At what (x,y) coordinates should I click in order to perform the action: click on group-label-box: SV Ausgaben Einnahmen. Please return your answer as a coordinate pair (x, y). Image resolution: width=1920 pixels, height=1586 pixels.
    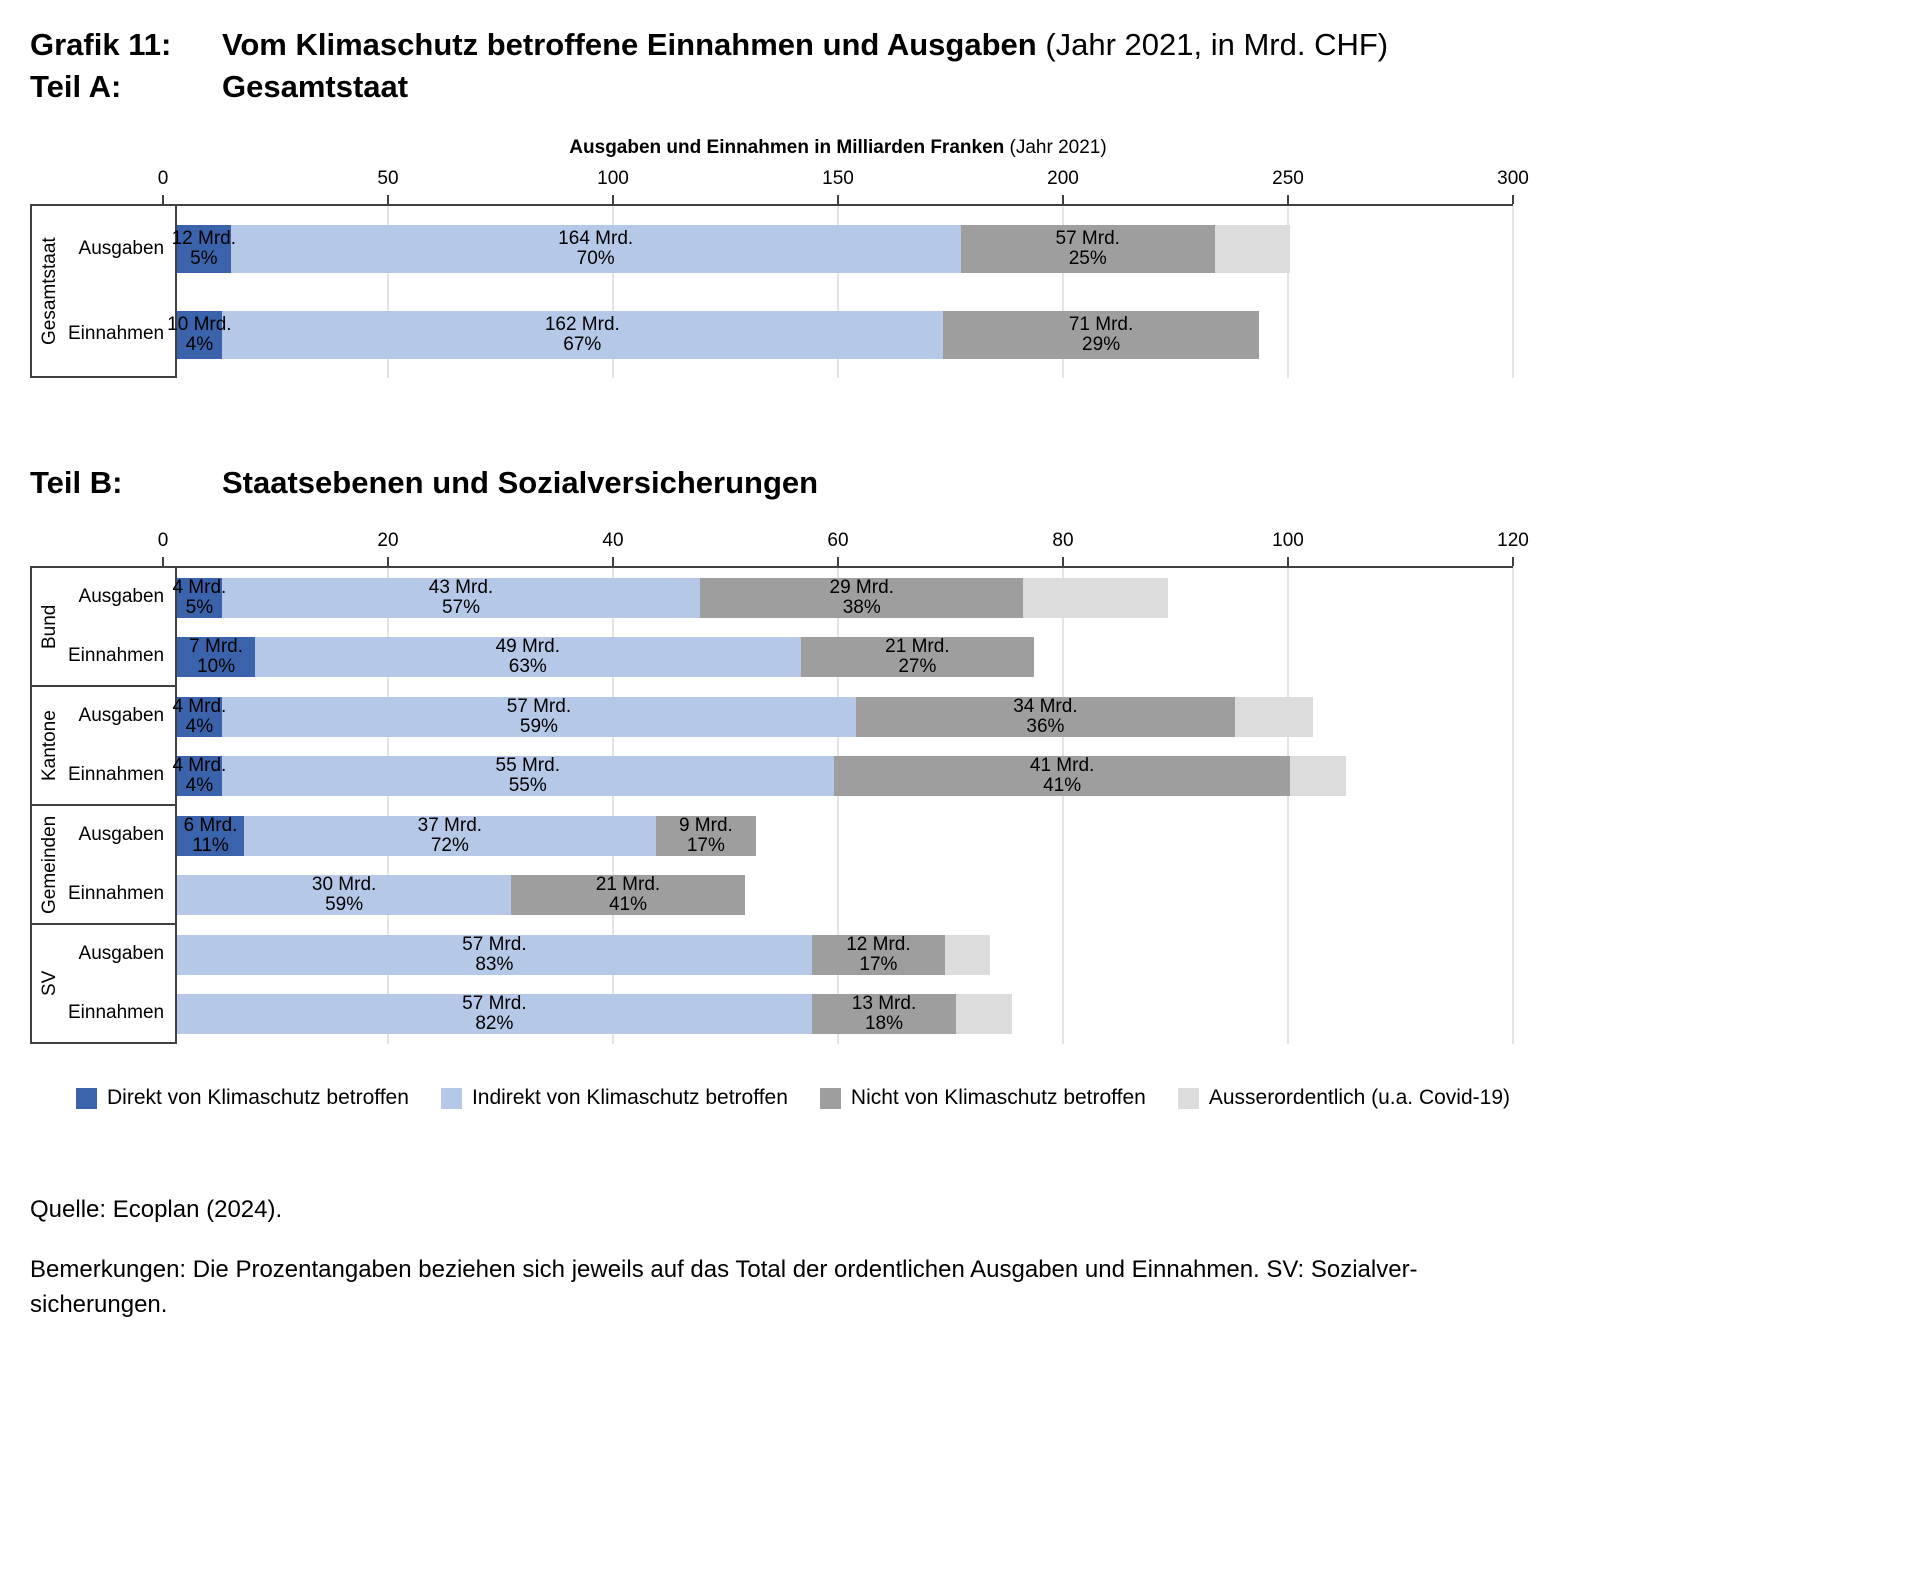
    Looking at the image, I should click on (104, 984).